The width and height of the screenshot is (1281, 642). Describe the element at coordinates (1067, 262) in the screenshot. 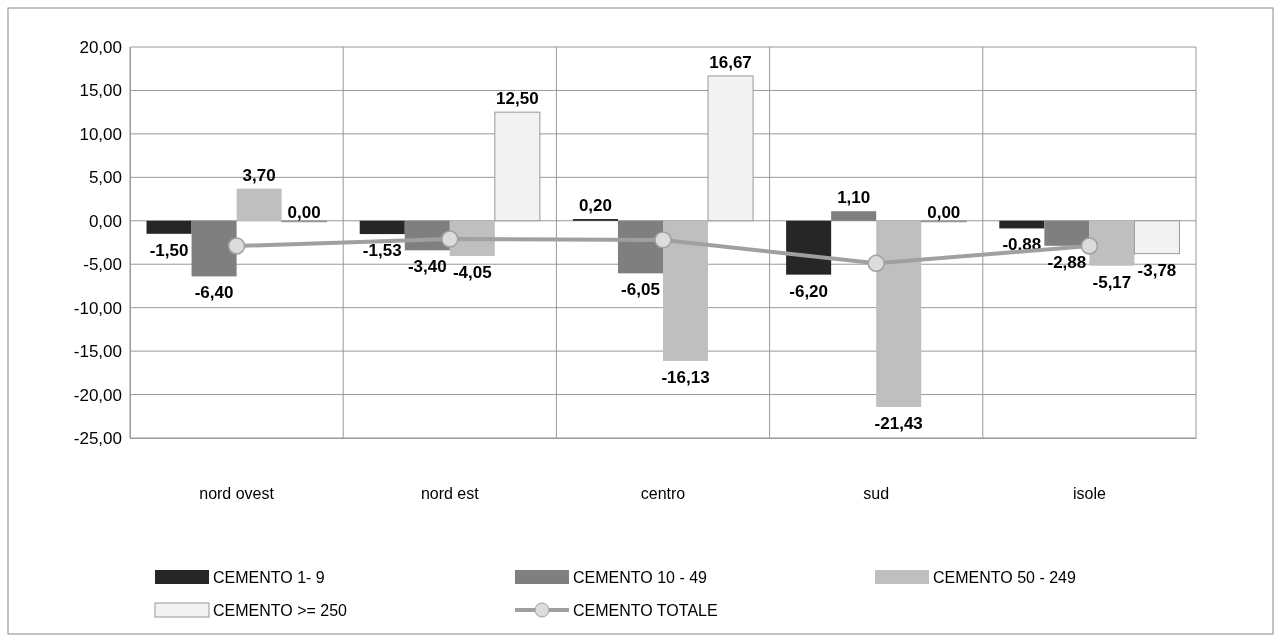

I see `data-label: -2,88` at that location.